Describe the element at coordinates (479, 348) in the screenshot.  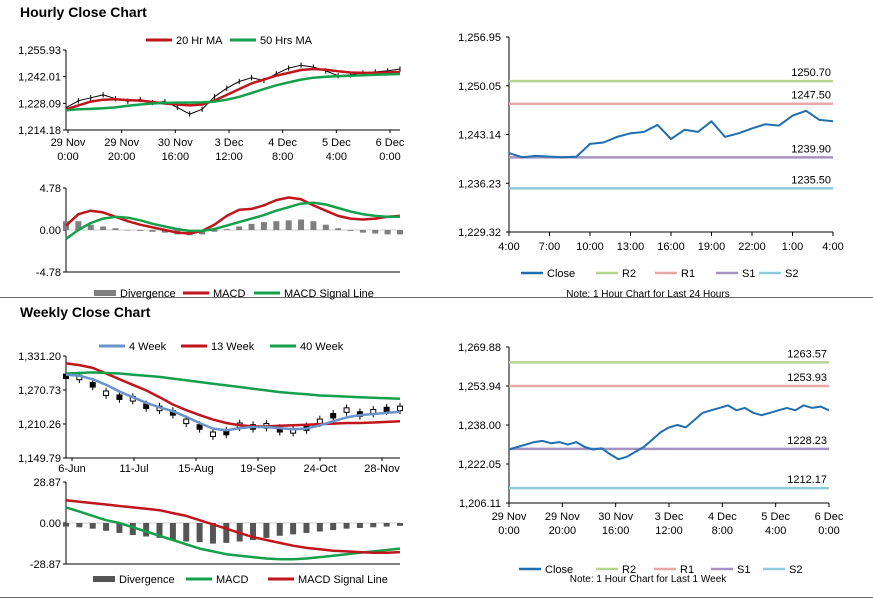
I see `weekly_levels-ytick-label: 1,269.88` at that location.